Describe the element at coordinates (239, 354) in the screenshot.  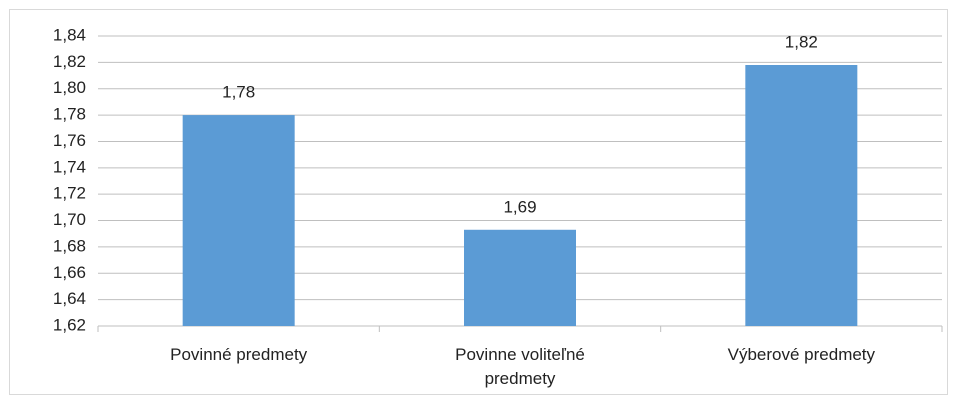
I see `x-tick-label: Povinné predmety` at that location.